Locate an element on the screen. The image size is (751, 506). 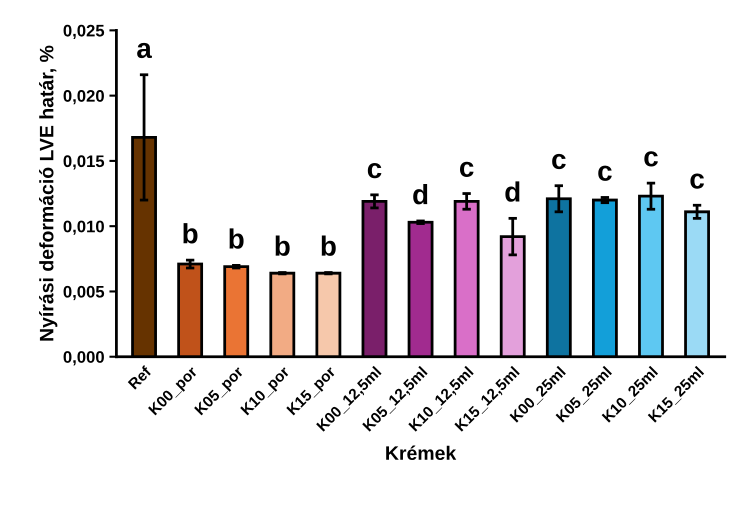
y-tick-label: 0,020 is located at coordinates (84, 97).